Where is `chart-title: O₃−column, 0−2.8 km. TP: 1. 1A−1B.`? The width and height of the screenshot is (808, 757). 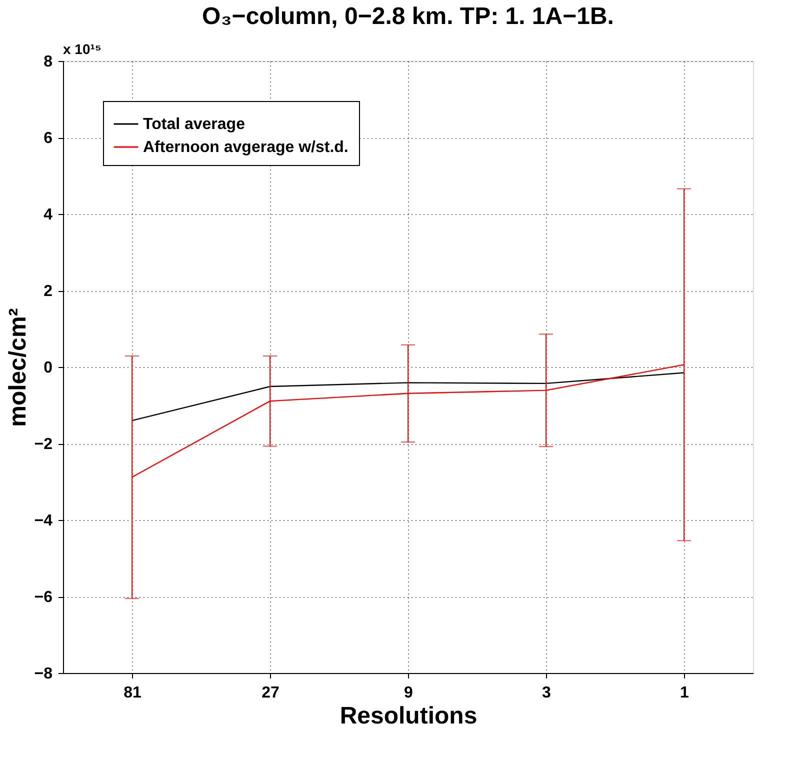
chart-title: O₃−column, 0−2.8 km. TP: 1. 1A−1B. is located at coordinates (408, 16).